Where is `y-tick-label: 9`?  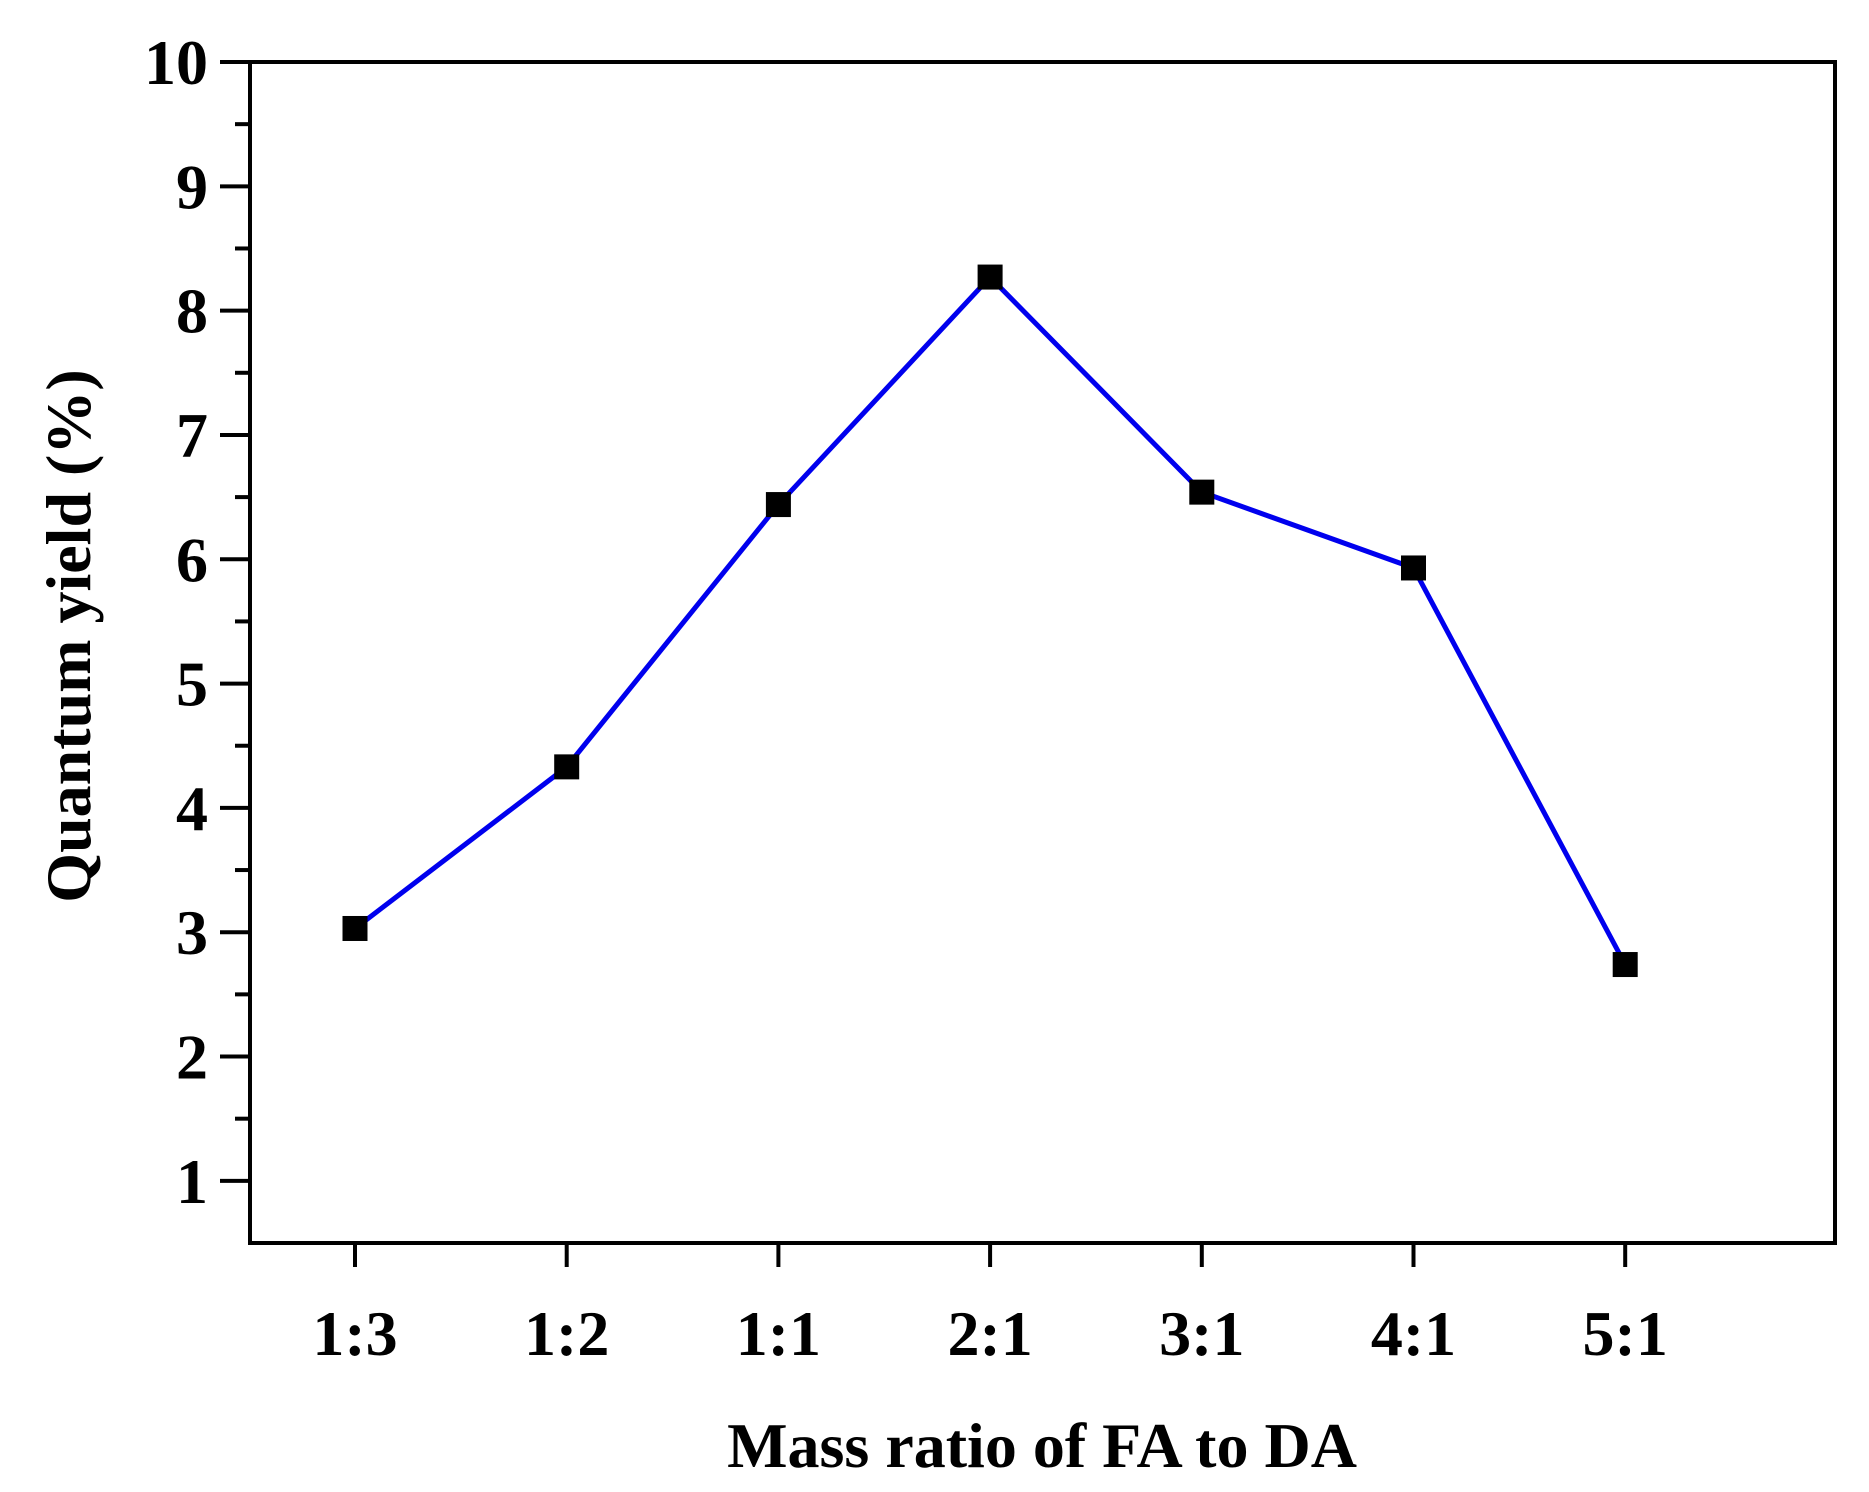 y-tick-label: 9 is located at coordinates (192, 186).